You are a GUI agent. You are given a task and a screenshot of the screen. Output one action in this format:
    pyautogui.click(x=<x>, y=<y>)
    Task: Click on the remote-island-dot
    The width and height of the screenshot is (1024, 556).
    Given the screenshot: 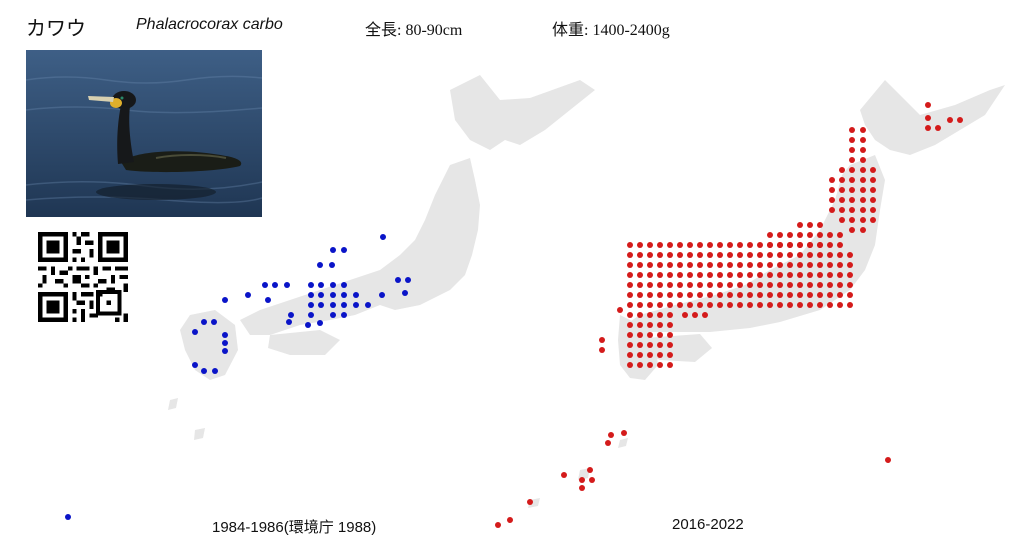 What is the action you would take?
    pyautogui.click(x=68, y=517)
    